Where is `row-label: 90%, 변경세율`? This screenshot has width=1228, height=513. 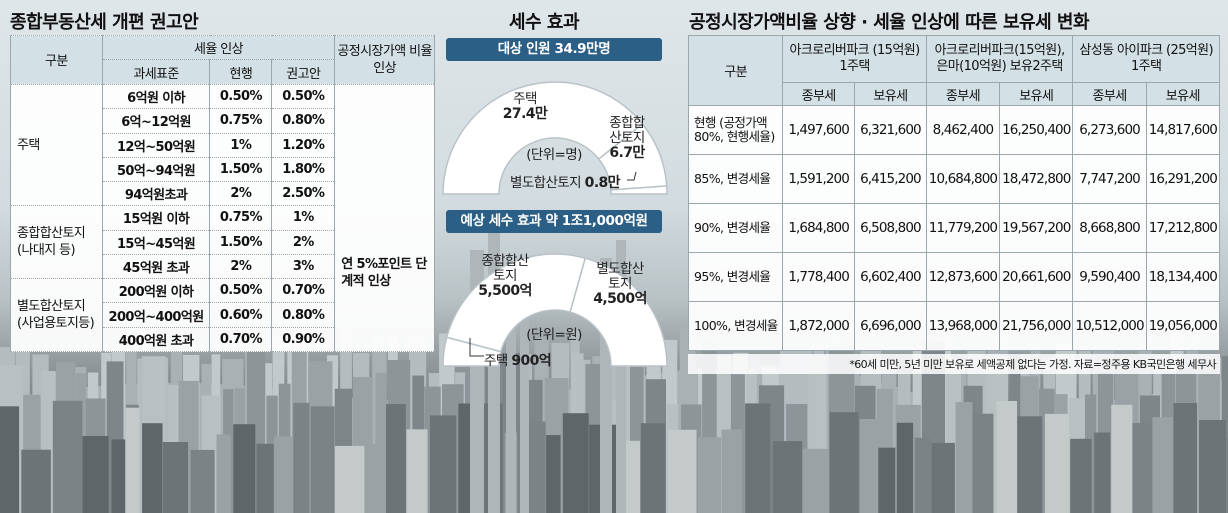 row-label: 90%, 변경세율 is located at coordinates (735, 228).